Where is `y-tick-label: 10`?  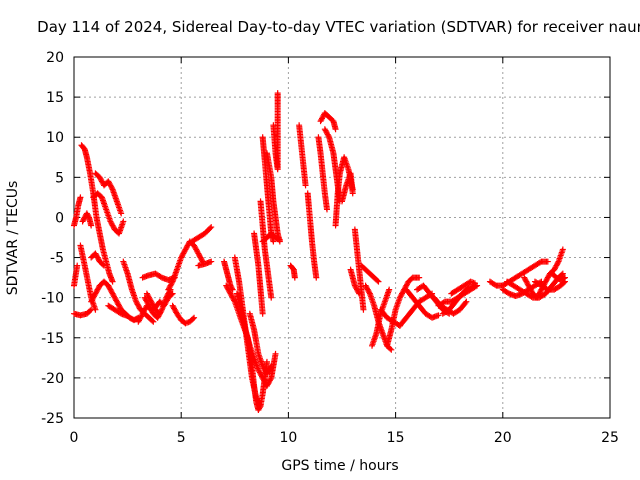
y-tick-label: 10 is located at coordinates (55, 138).